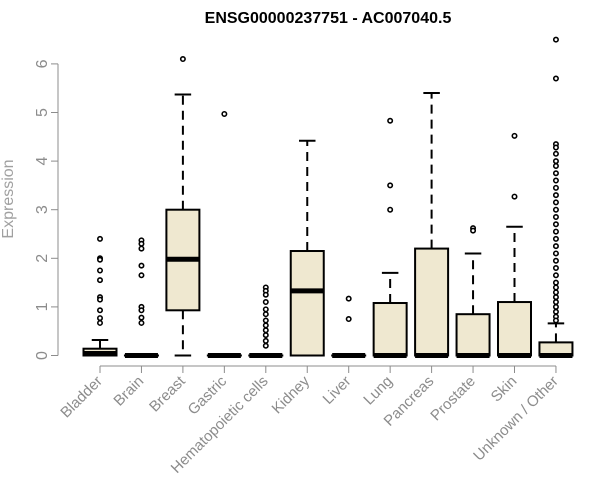  What do you see at coordinates (42, 258) in the screenshot?
I see `y-tick-label: 2` at bounding box center [42, 258].